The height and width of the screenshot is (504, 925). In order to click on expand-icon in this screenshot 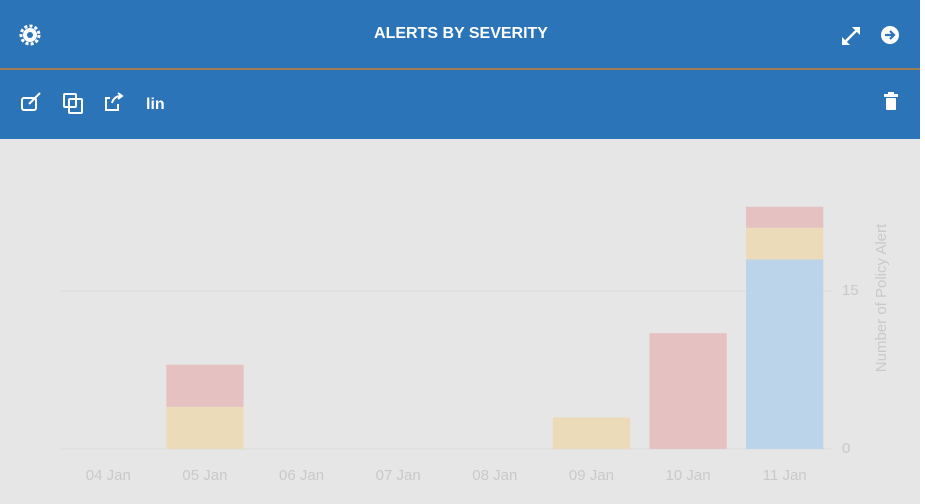, I will do `click(851, 36)`.